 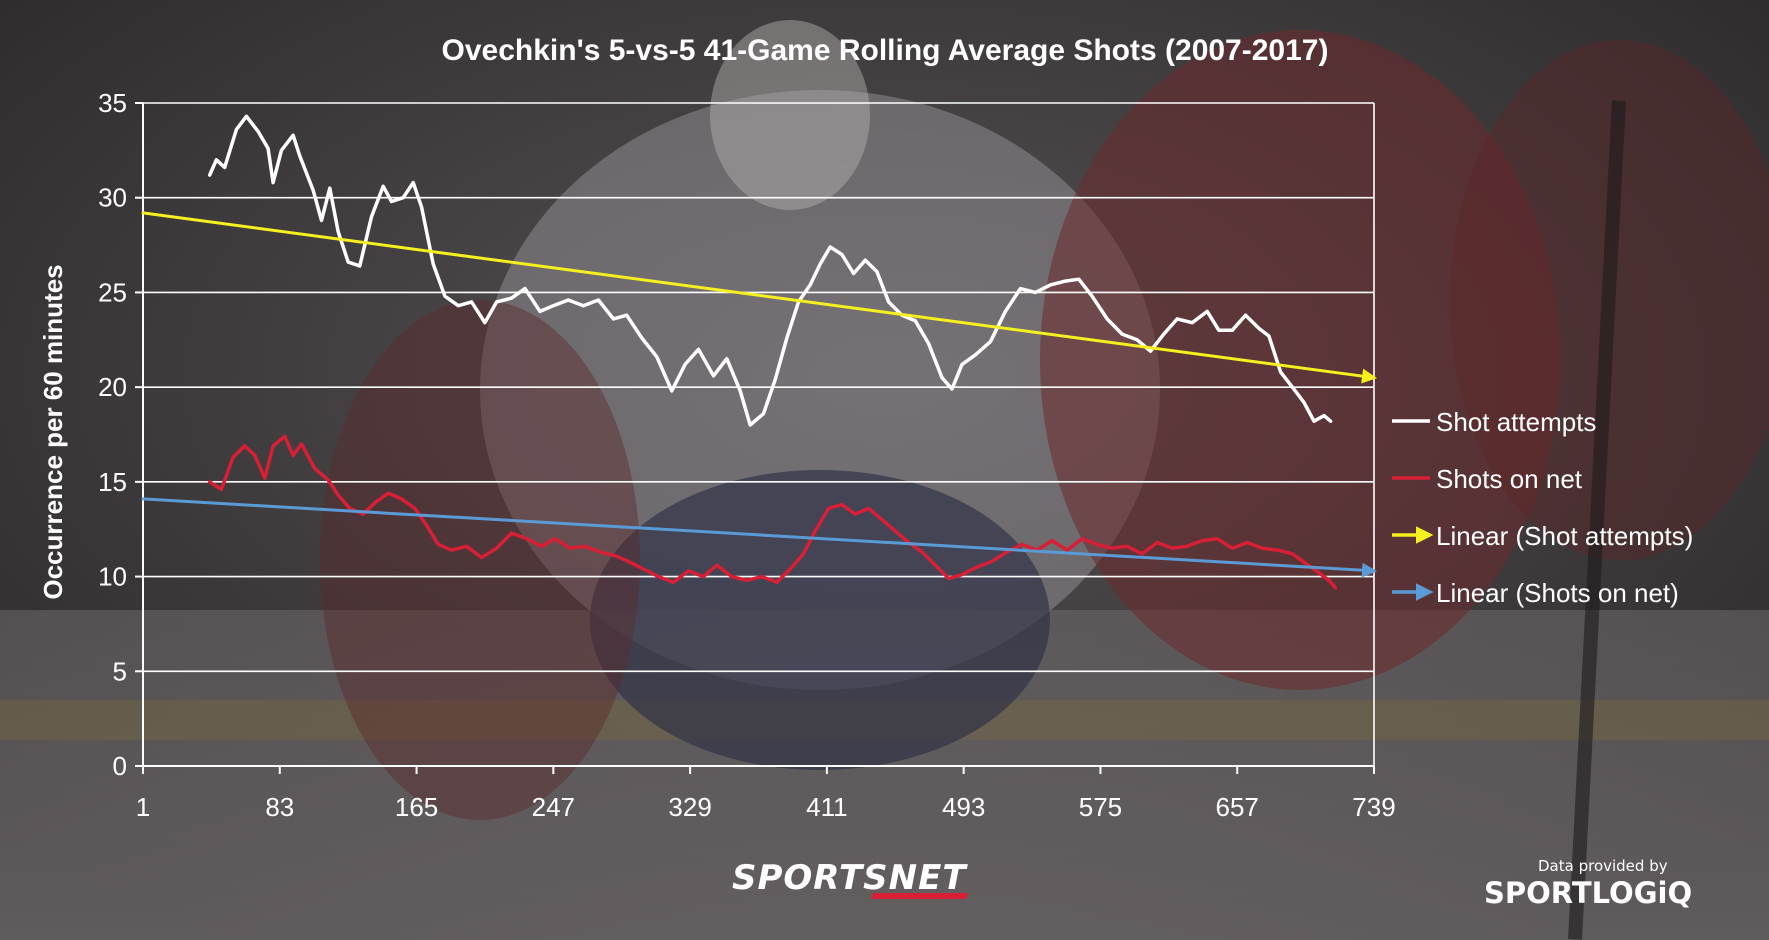 What do you see at coordinates (963, 807) in the screenshot?
I see `x-tick-label-493: 493` at bounding box center [963, 807].